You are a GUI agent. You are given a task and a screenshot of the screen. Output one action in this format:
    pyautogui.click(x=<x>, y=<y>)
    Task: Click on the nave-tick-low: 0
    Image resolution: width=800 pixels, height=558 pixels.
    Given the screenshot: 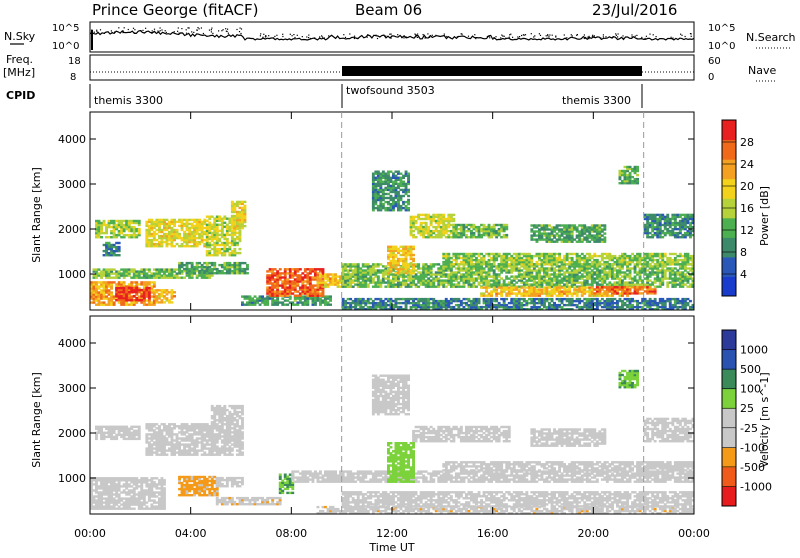 What is the action you would take?
    pyautogui.click(x=711, y=77)
    